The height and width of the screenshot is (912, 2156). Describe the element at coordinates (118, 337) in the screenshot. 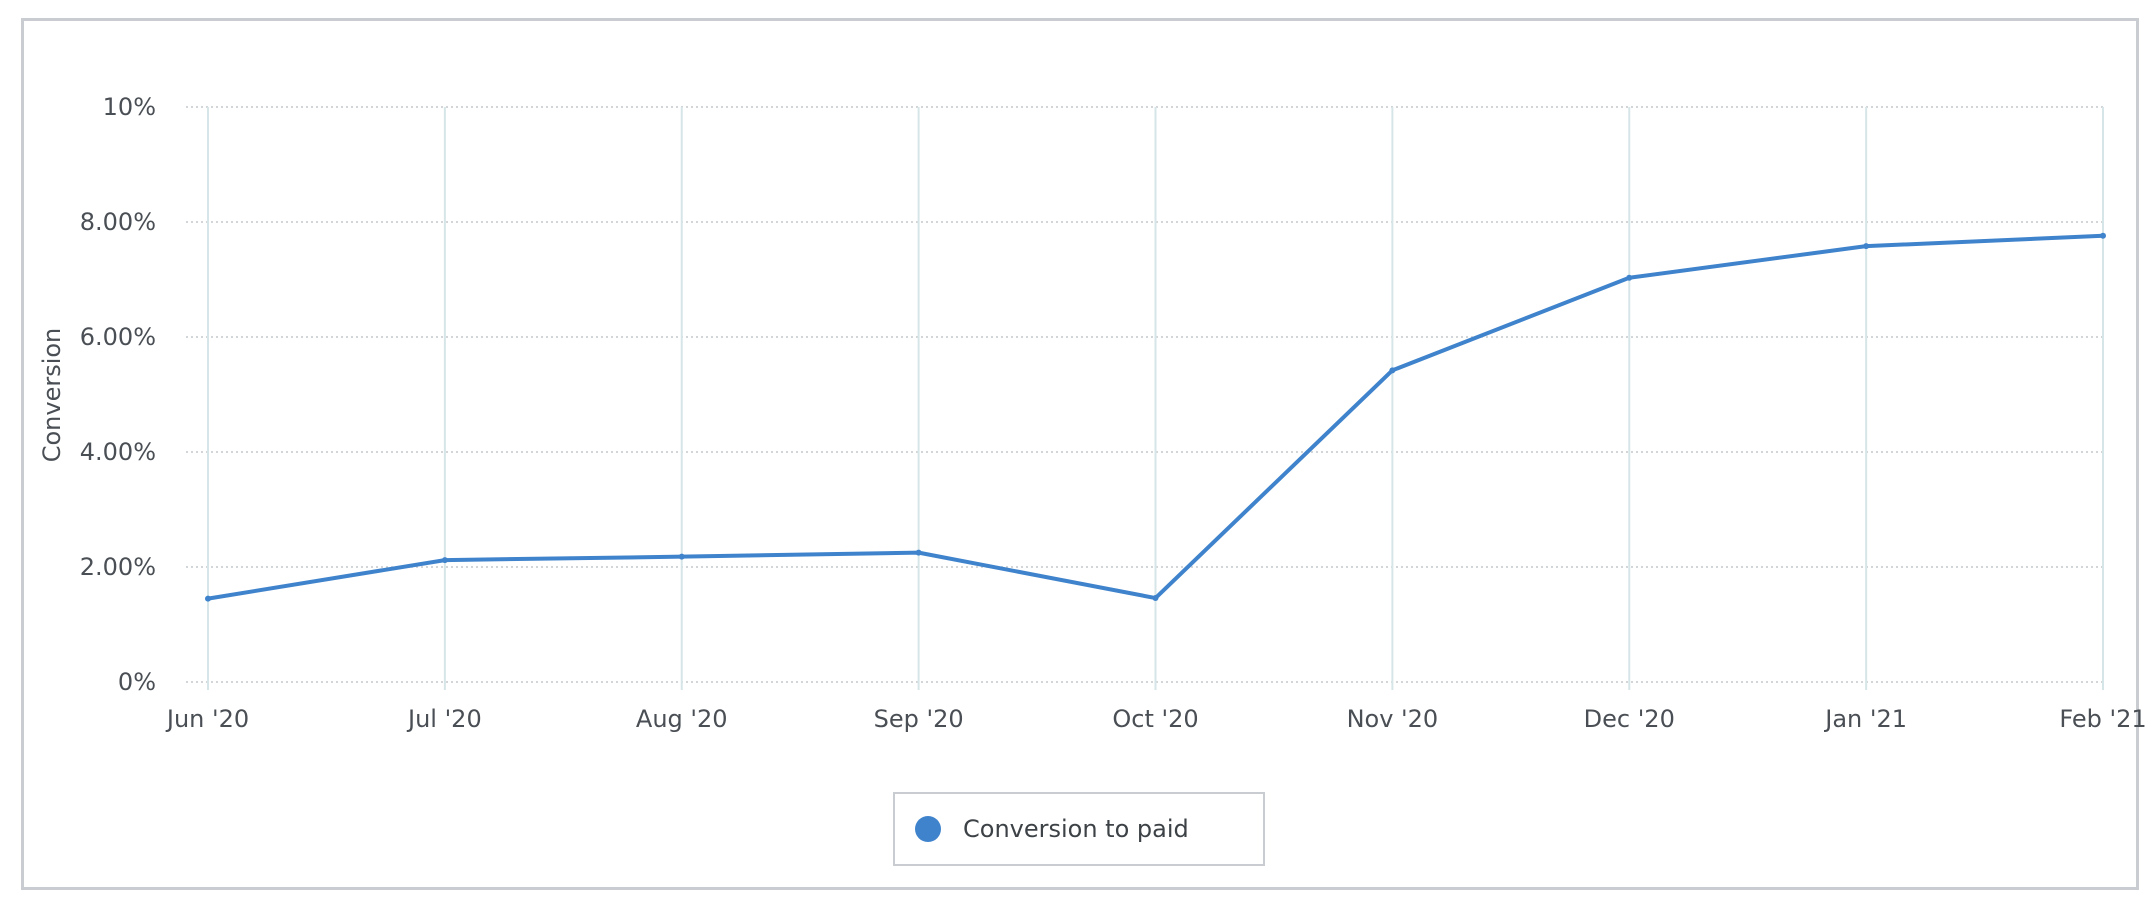

I see `y-tick-label: 6.00%` at that location.